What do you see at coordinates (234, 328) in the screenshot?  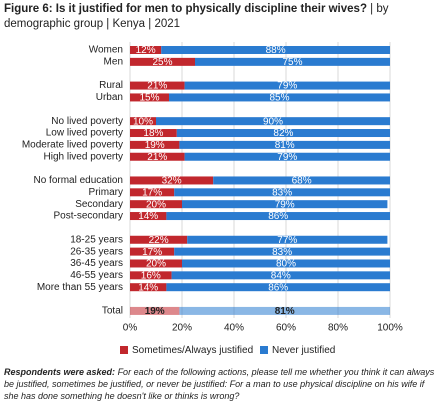 I see `x-tick-label: 40%` at bounding box center [234, 328].